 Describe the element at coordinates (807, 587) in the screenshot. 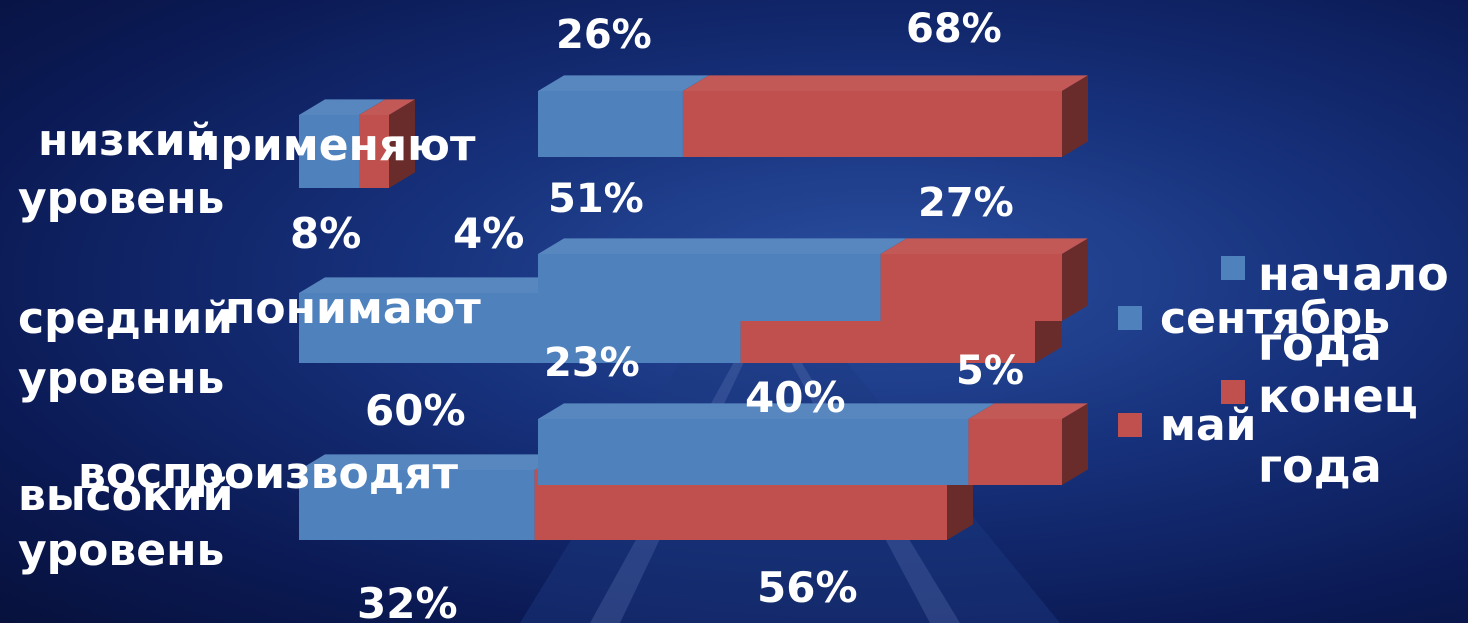

I see `value-label-a-2-1: 56%` at that location.